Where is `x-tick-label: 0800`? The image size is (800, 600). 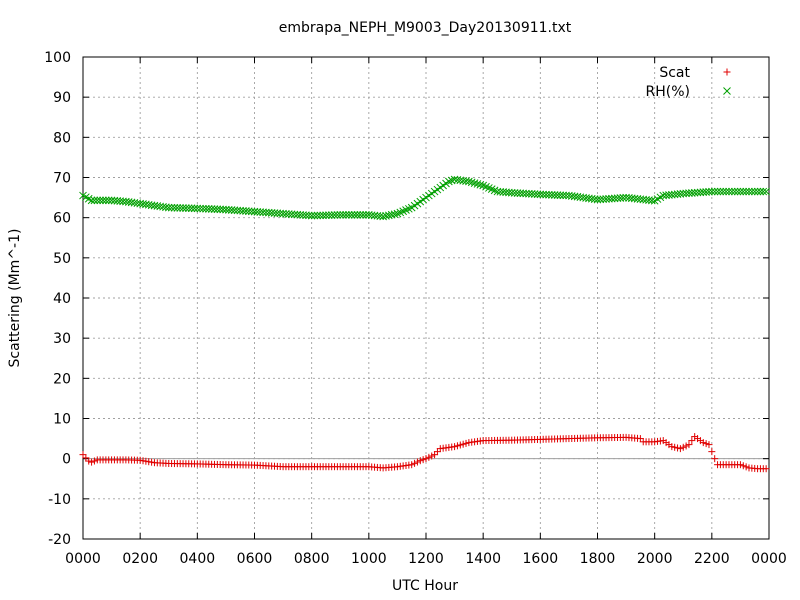 x-tick-label: 0800 is located at coordinates (312, 559).